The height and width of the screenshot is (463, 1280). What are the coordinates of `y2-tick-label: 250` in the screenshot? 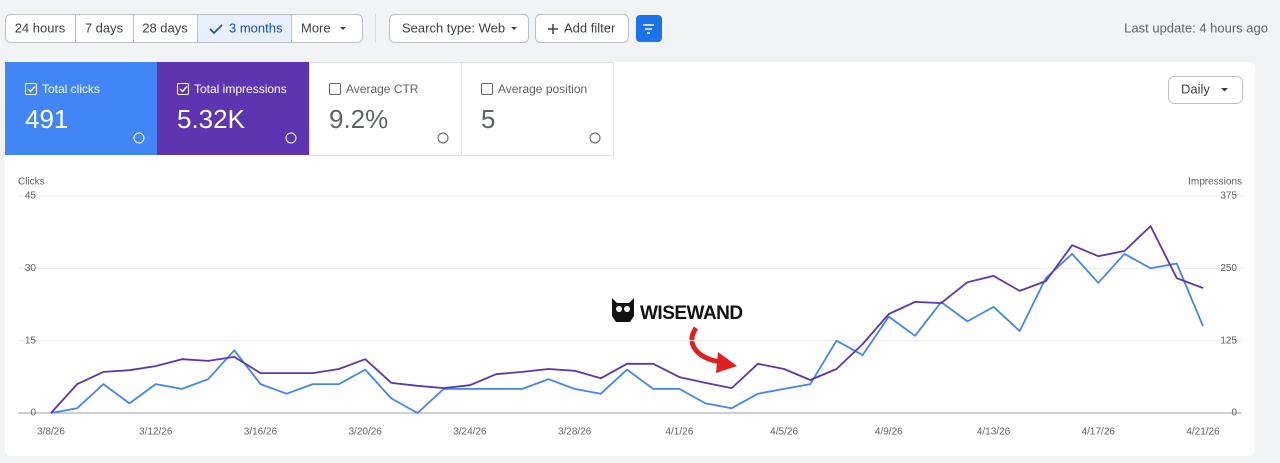 It's located at (1228, 268).